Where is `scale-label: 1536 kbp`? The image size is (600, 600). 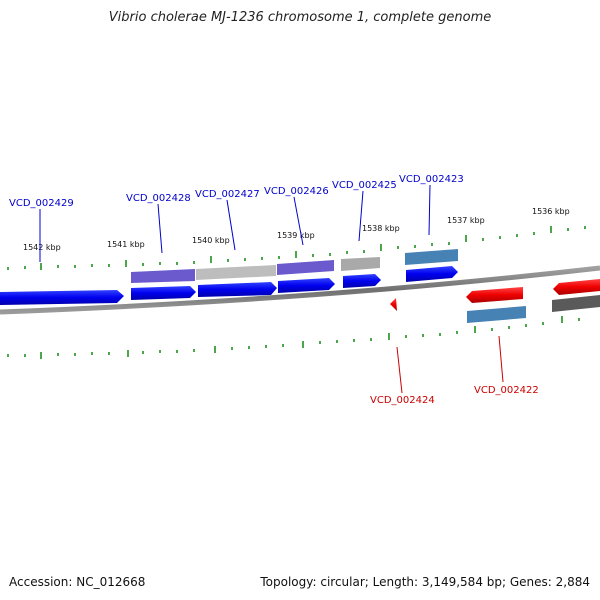
scale-label: 1536 kbp is located at coordinates (551, 211).